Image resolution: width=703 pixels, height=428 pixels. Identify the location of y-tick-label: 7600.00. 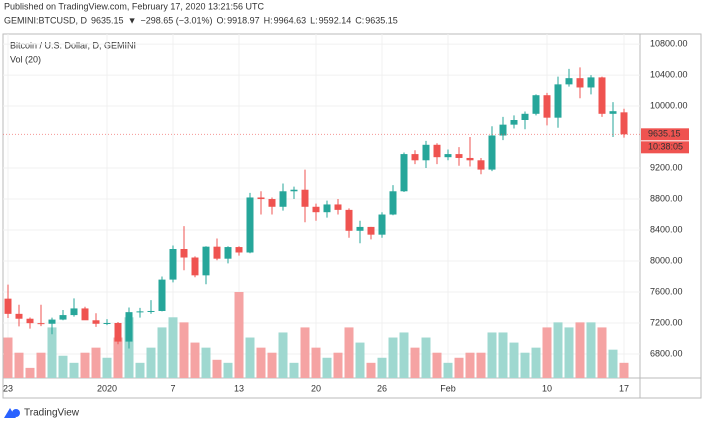
(666, 291).